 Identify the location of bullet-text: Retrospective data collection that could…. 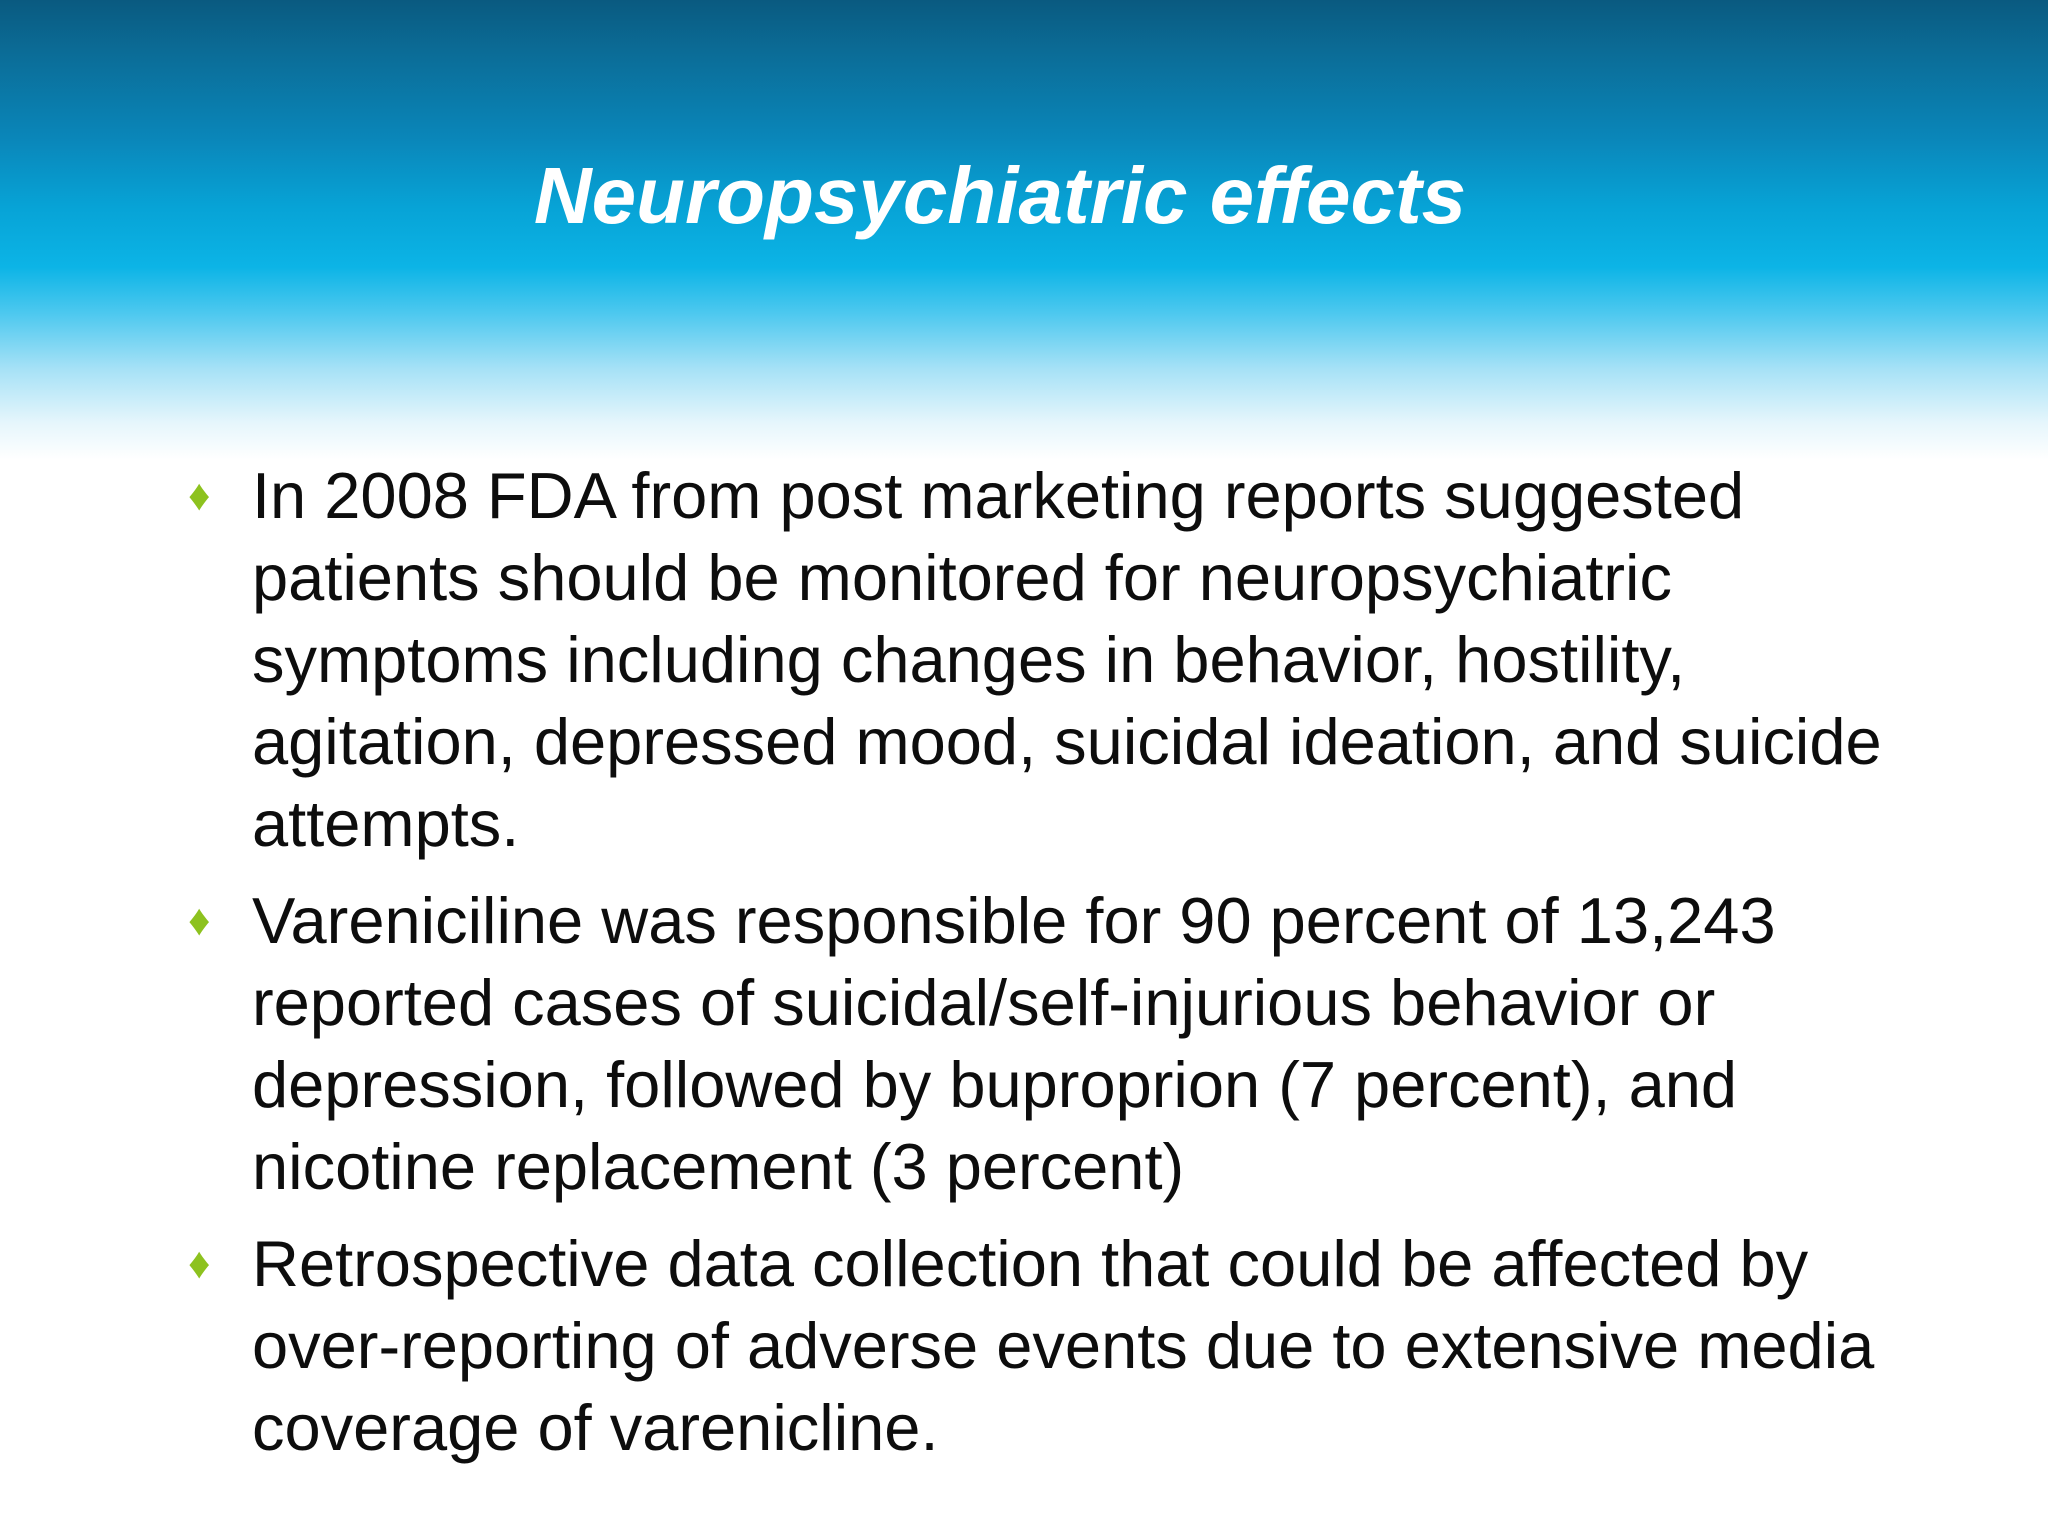
(1063, 1345).